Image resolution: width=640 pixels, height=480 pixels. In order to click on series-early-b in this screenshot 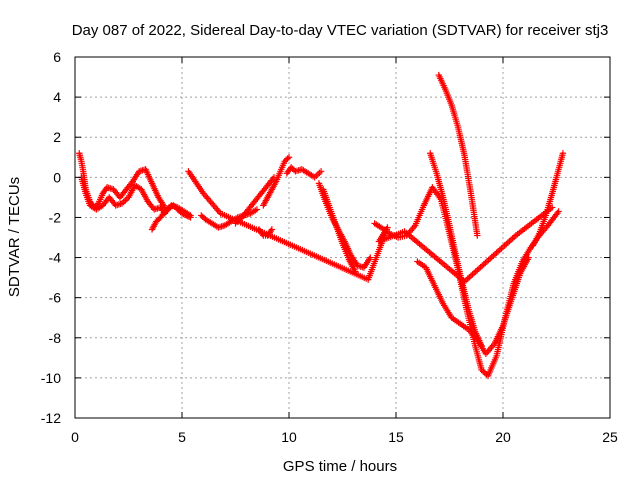, I will do `click(136, 196)`.